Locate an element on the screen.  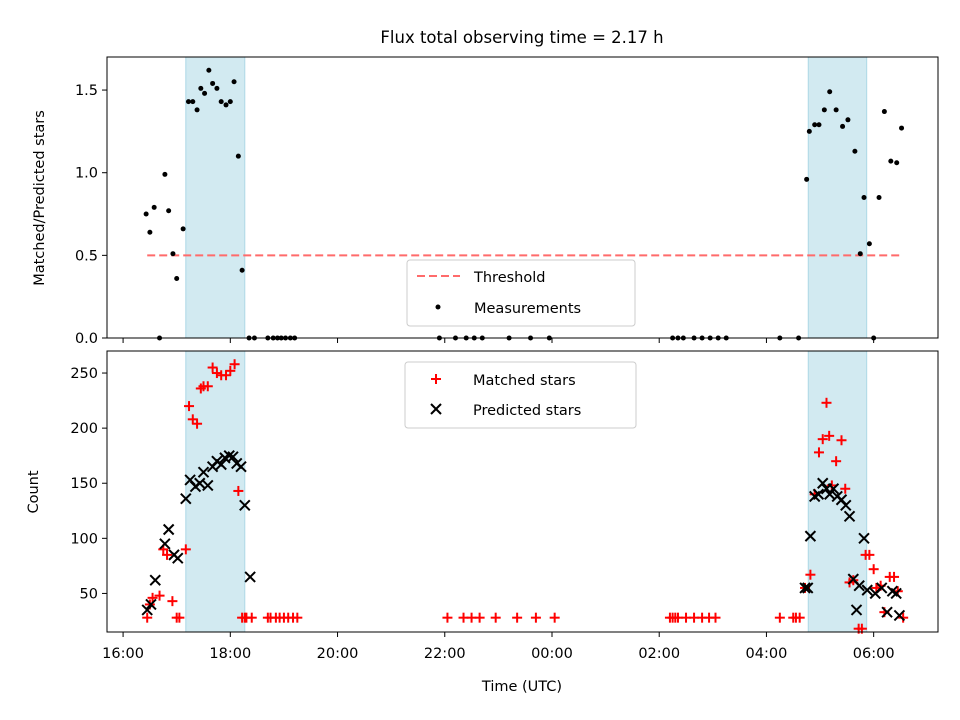
ratio-legend-box is located at coordinates (521, 293).